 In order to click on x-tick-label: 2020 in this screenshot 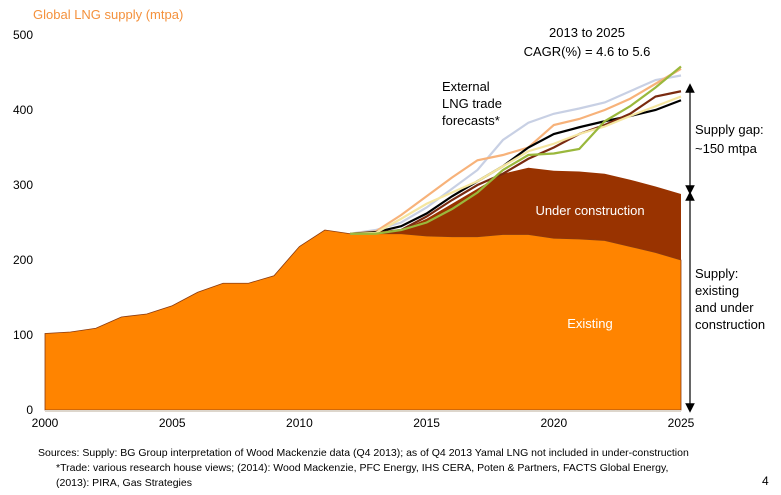, I will do `click(553, 423)`.